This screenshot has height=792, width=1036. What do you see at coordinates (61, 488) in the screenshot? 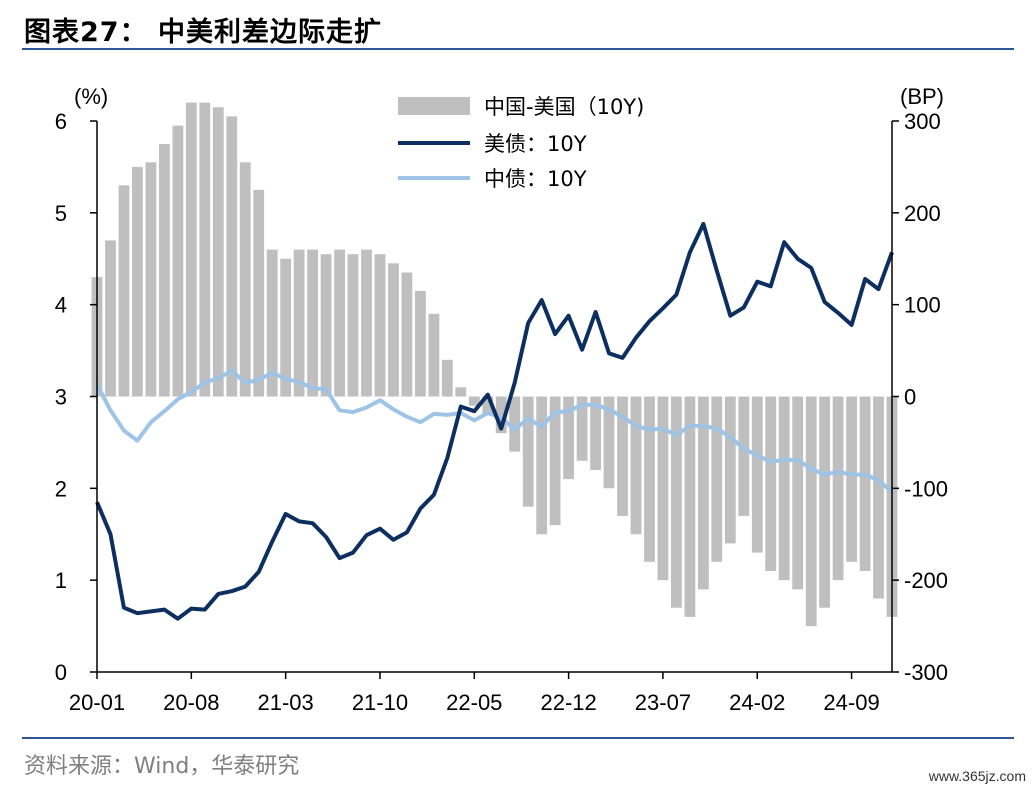
I see `left-tick-label: 2` at bounding box center [61, 488].